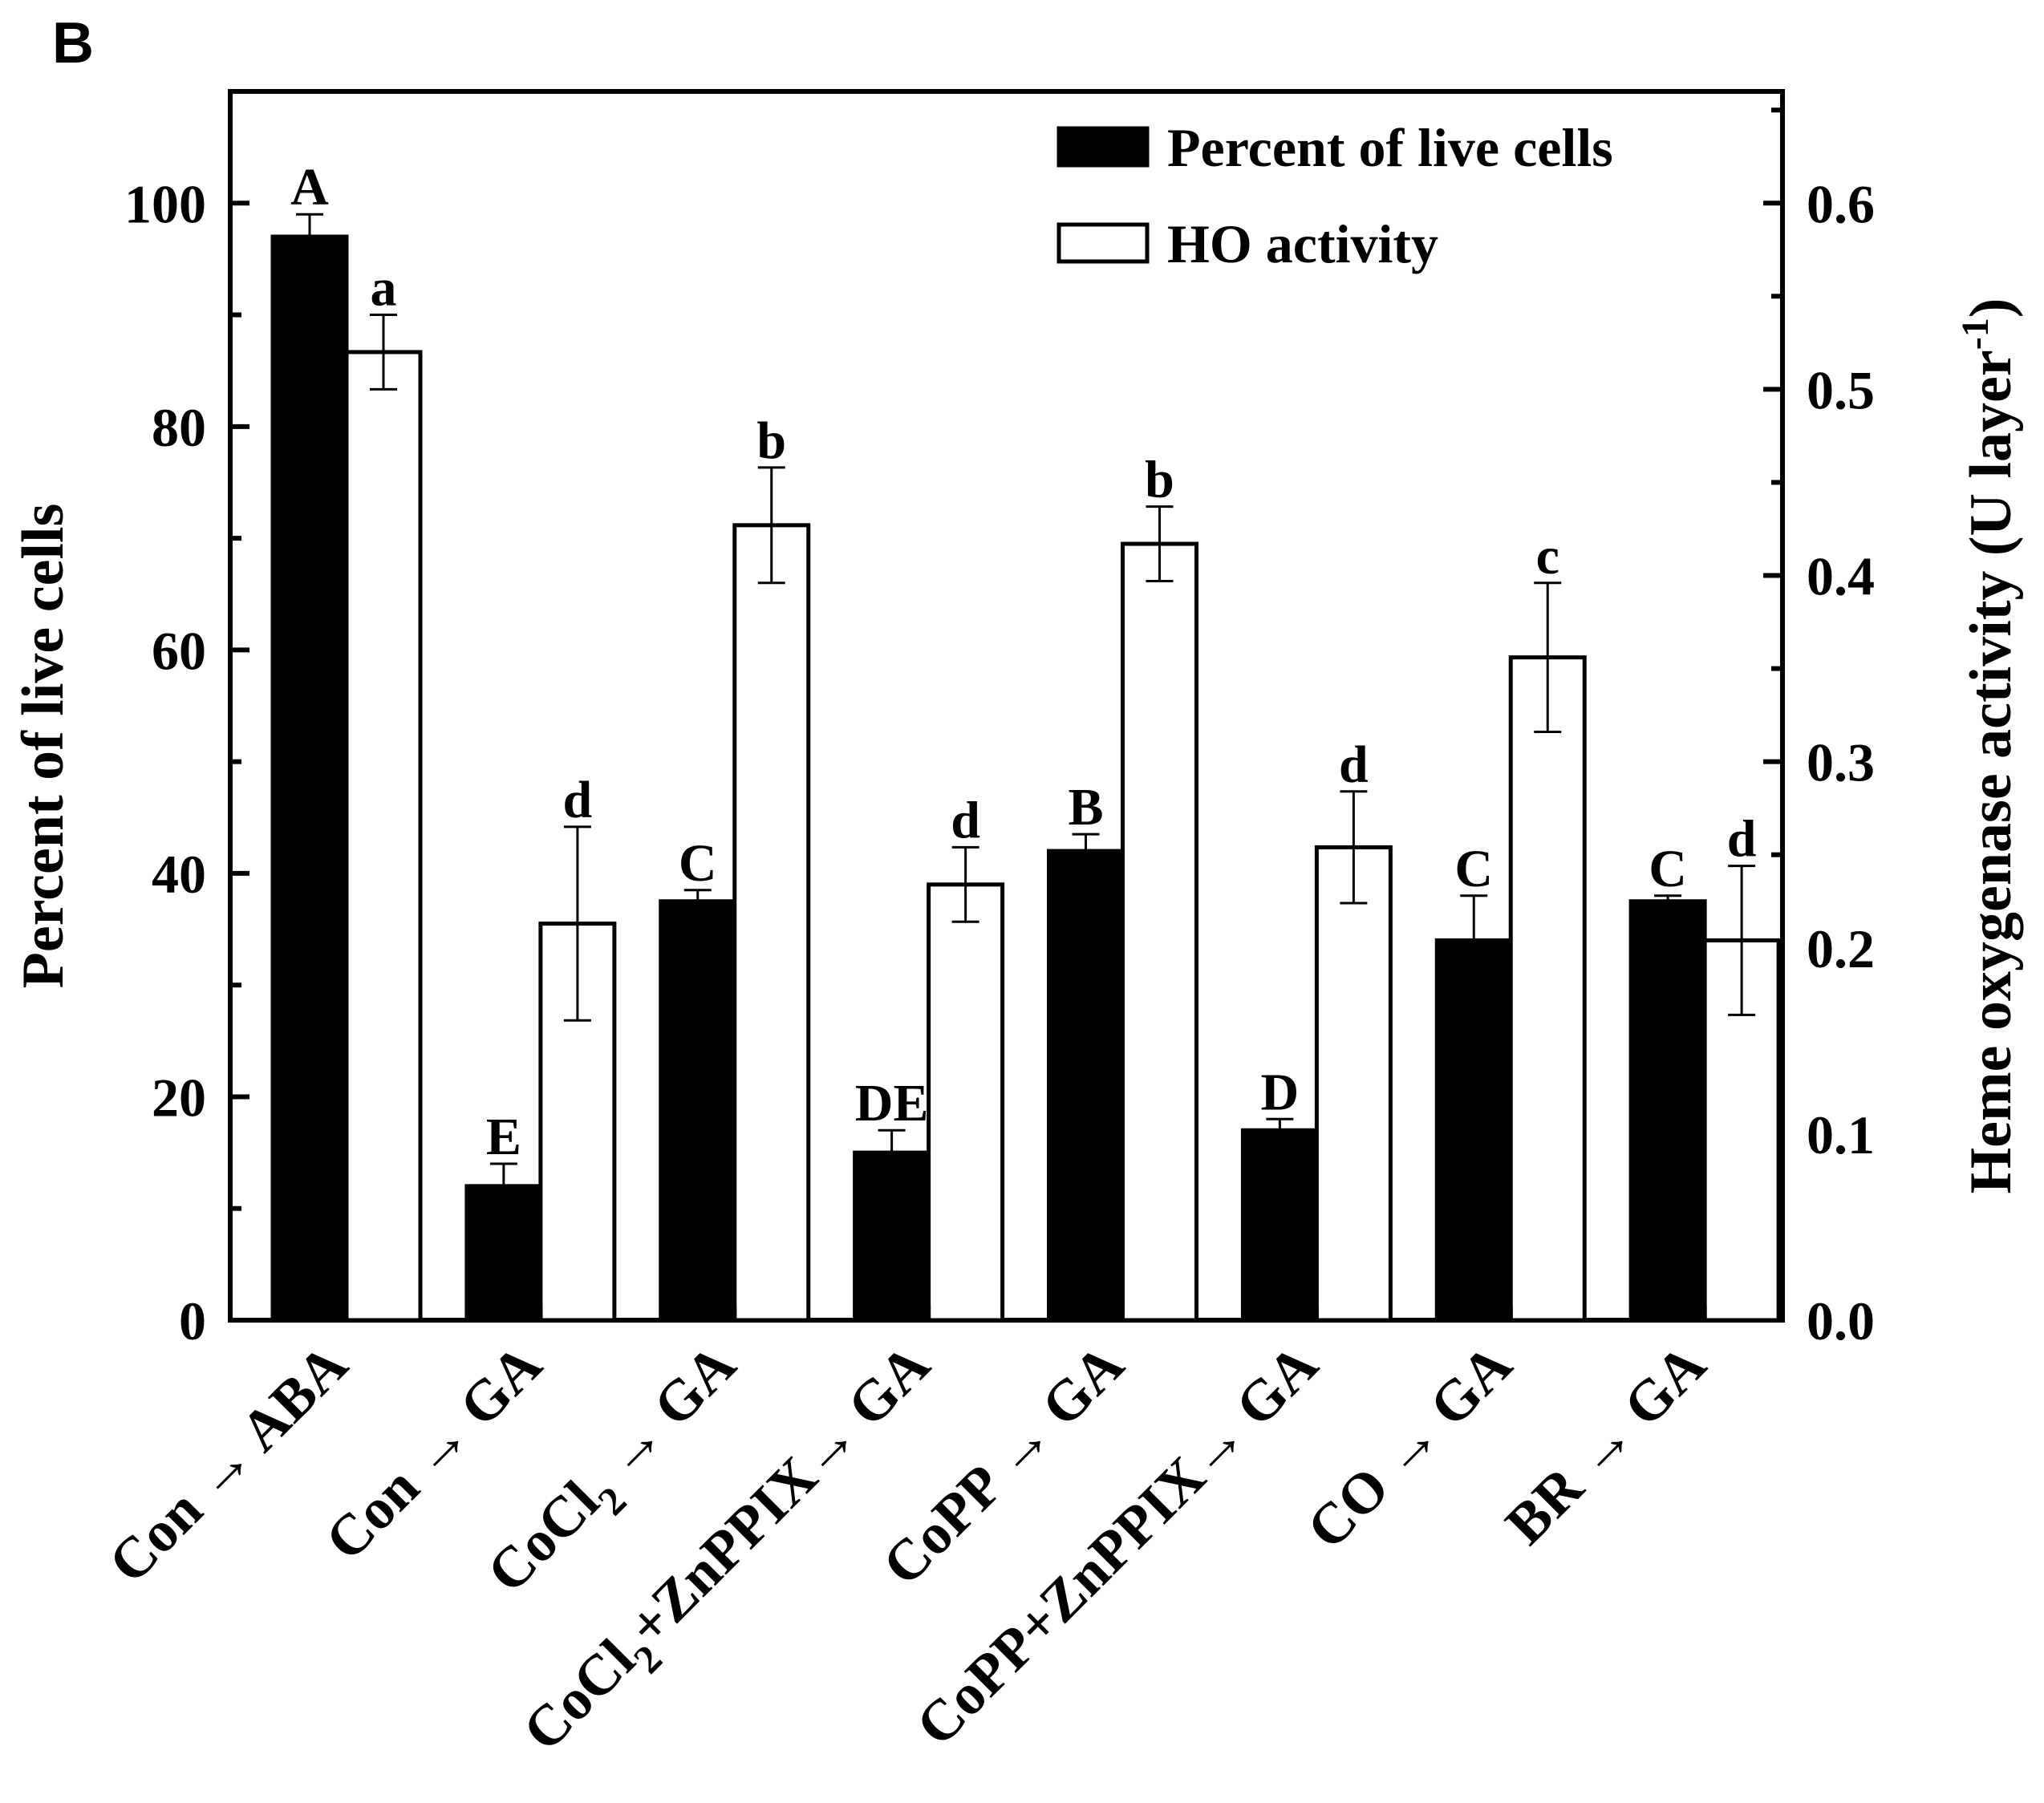  What do you see at coordinates (1991, 308) in the screenshot?
I see `y2-axis-title-end: )` at bounding box center [1991, 308].